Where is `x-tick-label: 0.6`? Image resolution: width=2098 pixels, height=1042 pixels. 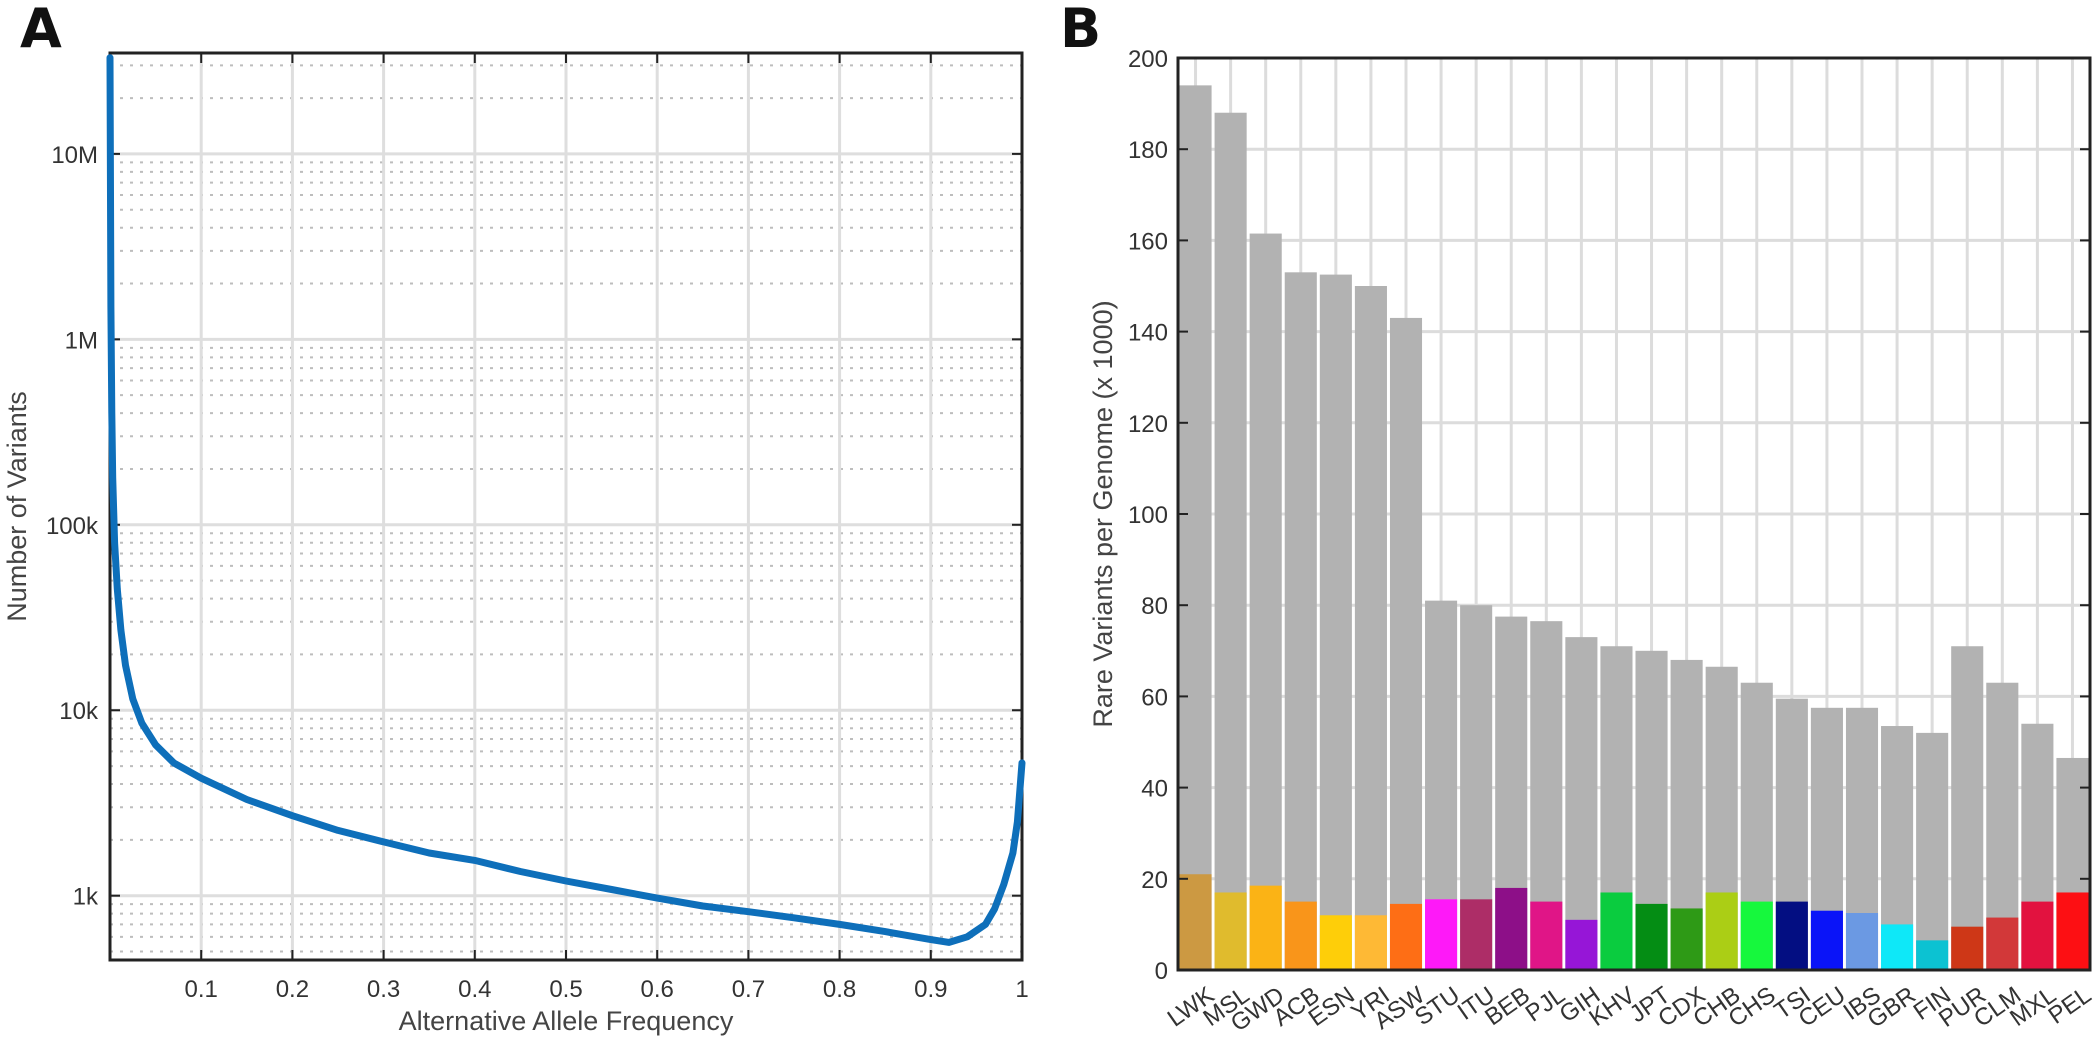
x-tick-label: 0.6 is located at coordinates (657, 989).